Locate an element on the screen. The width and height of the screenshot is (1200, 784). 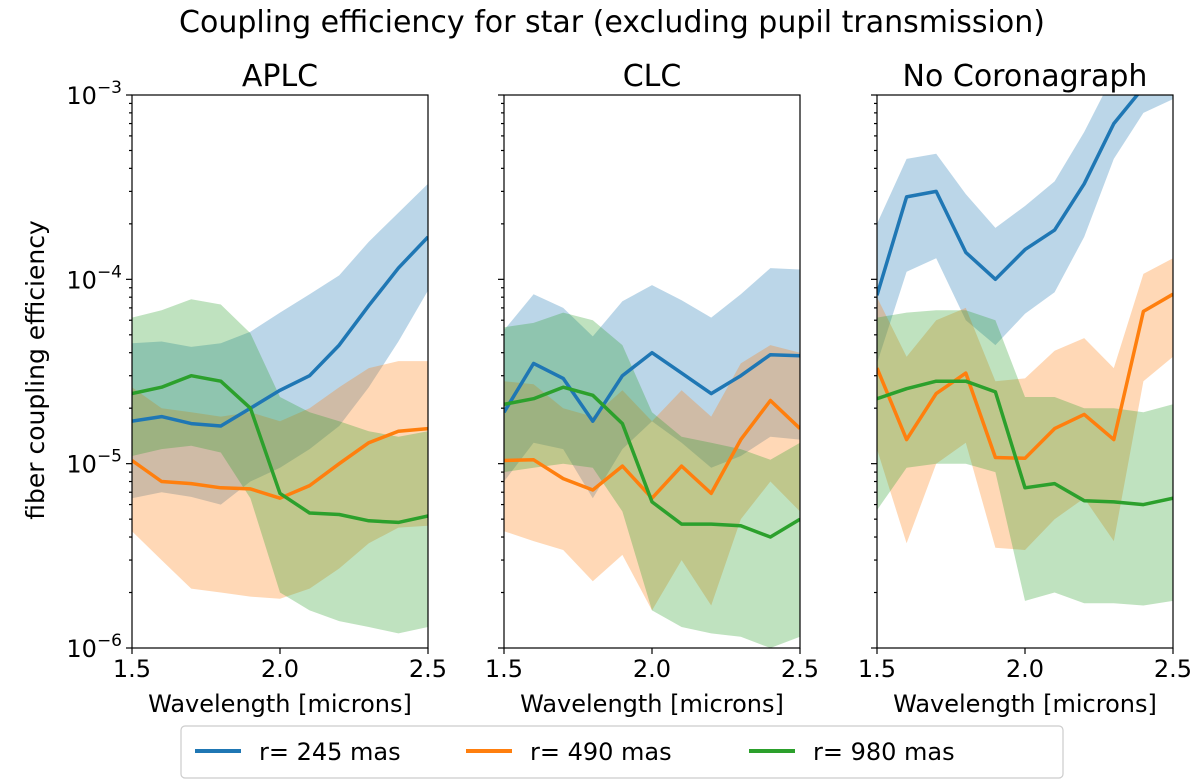
legend-label-r-245-mas: r= 245 mas is located at coordinates (330, 752).